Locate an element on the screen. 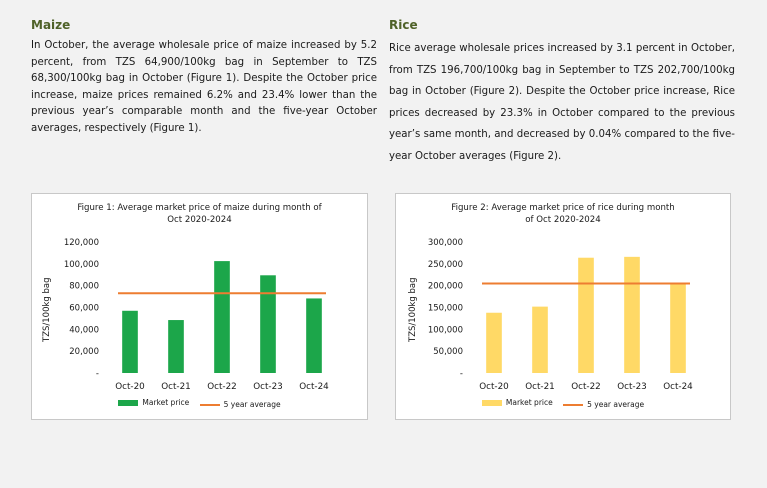  rice-heading: Rice is located at coordinates (403, 25).